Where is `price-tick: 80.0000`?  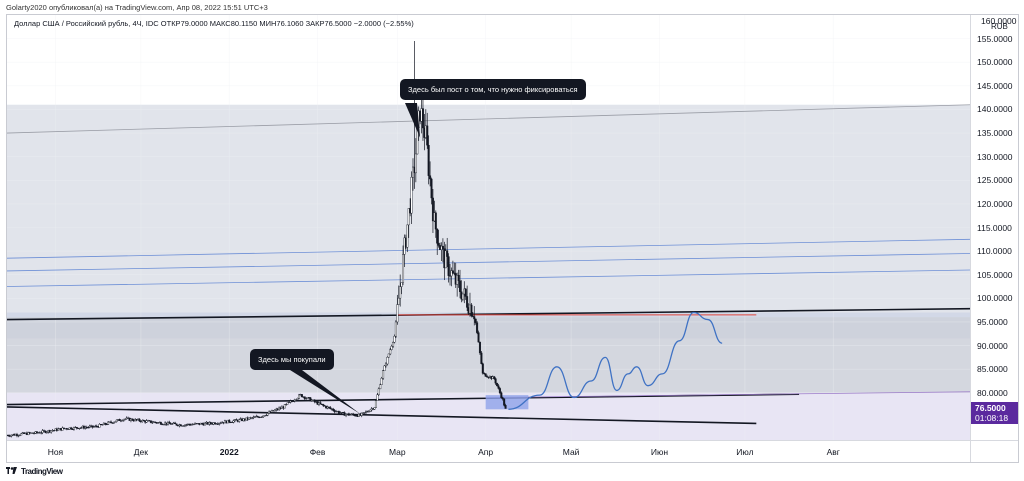 price-tick: 80.0000 is located at coordinates (992, 392).